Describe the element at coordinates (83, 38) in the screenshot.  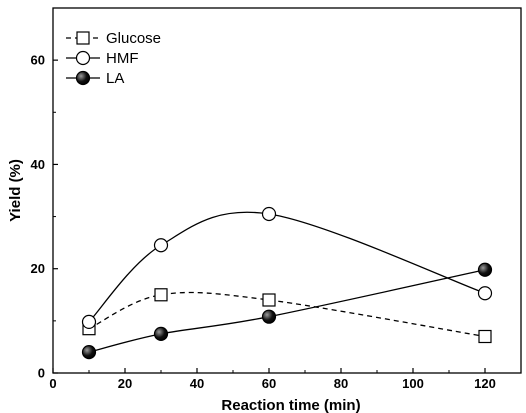
I see `legend-marker-glucose` at that location.